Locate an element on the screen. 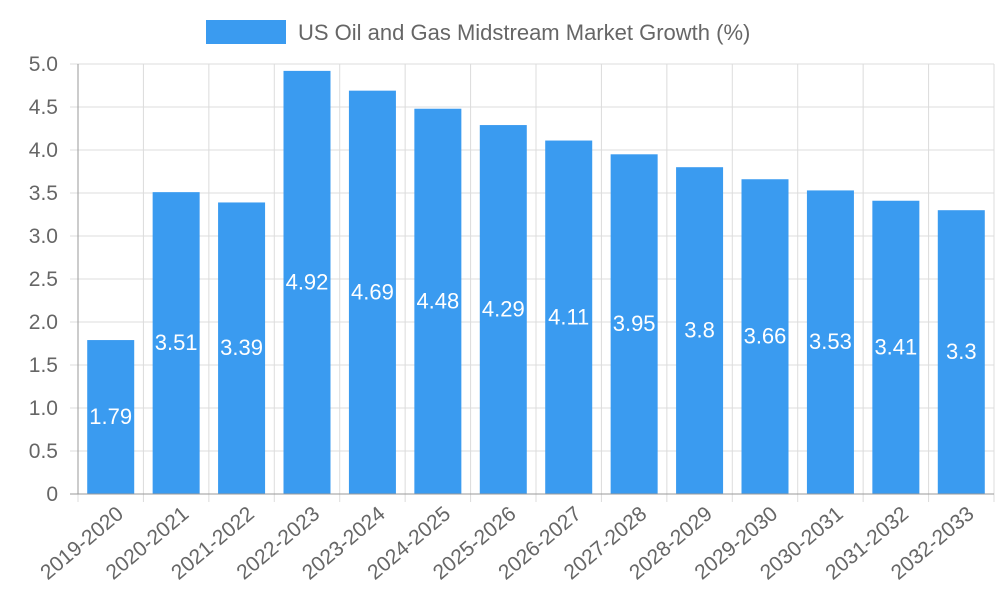 This screenshot has height=600, width=1000. bar-value-label: 3.41 is located at coordinates (895, 346).